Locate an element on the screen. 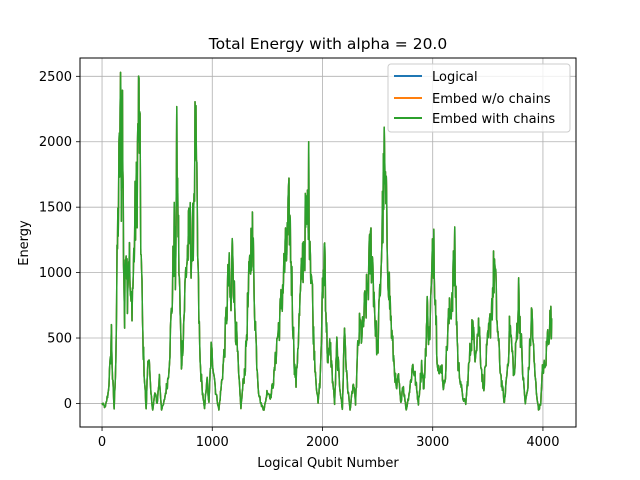 This screenshot has height=480, width=640. x-axis-label: Logical Qubit Number is located at coordinates (328, 463).